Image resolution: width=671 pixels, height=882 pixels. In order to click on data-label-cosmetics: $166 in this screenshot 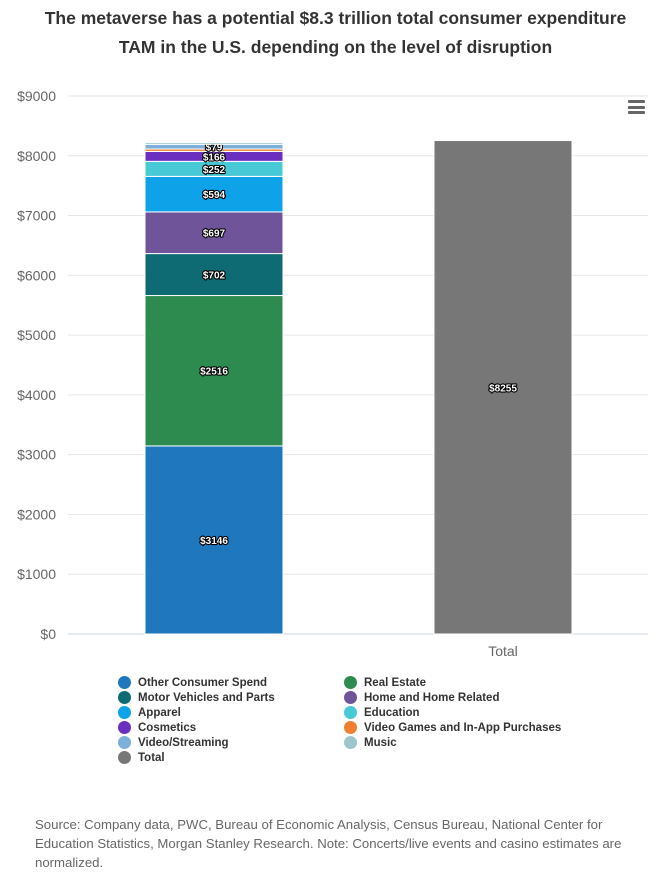, I will do `click(214, 157)`.